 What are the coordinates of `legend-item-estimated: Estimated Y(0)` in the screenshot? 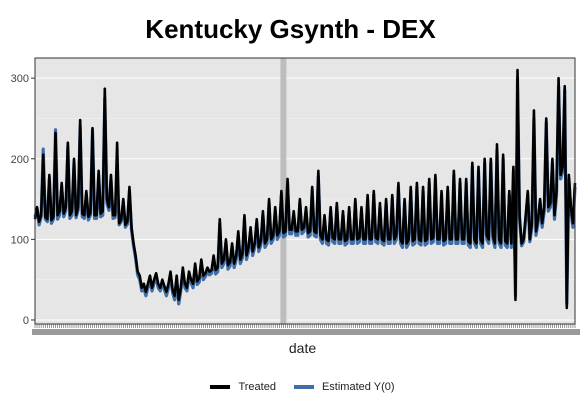 It's located at (344, 387).